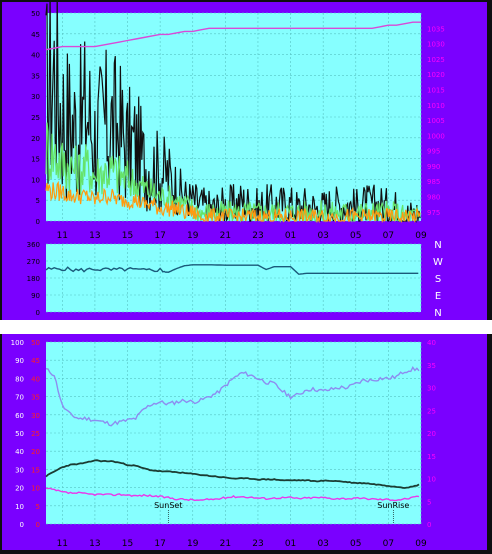  What do you see at coordinates (19, 507) in the screenshot?
I see `humidity-y-tick-label: 10` at bounding box center [19, 507].